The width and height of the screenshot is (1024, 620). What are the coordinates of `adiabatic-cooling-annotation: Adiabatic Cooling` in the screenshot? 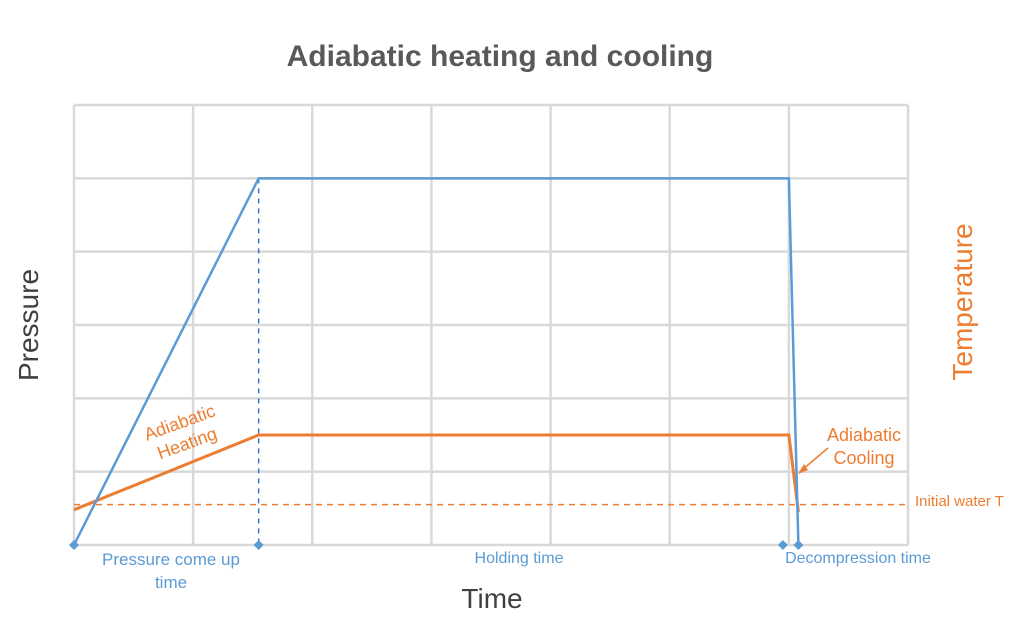 It's located at (849, 449).